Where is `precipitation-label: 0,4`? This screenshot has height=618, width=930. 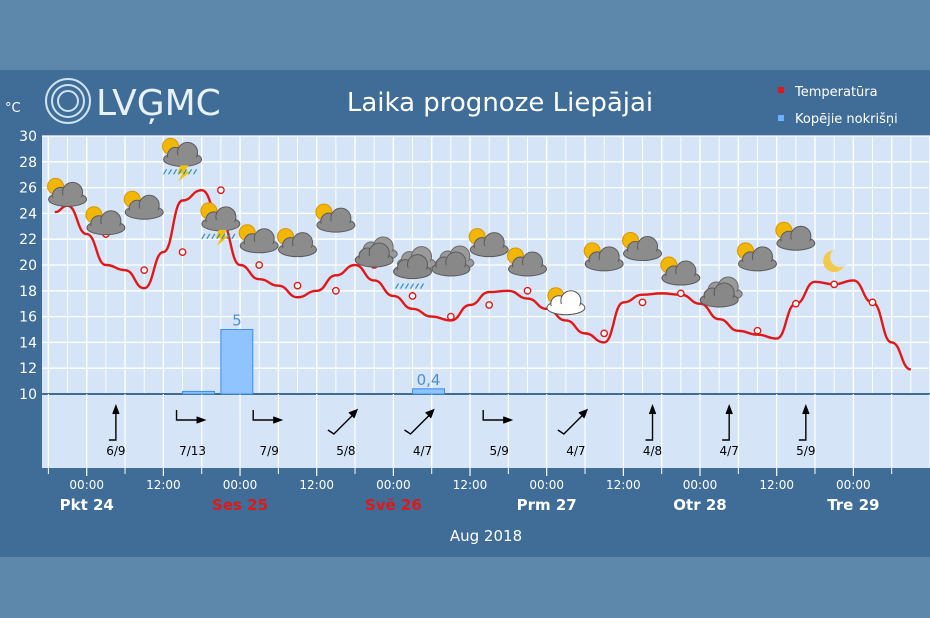
precipitation-label: 0,4 is located at coordinates (429, 380).